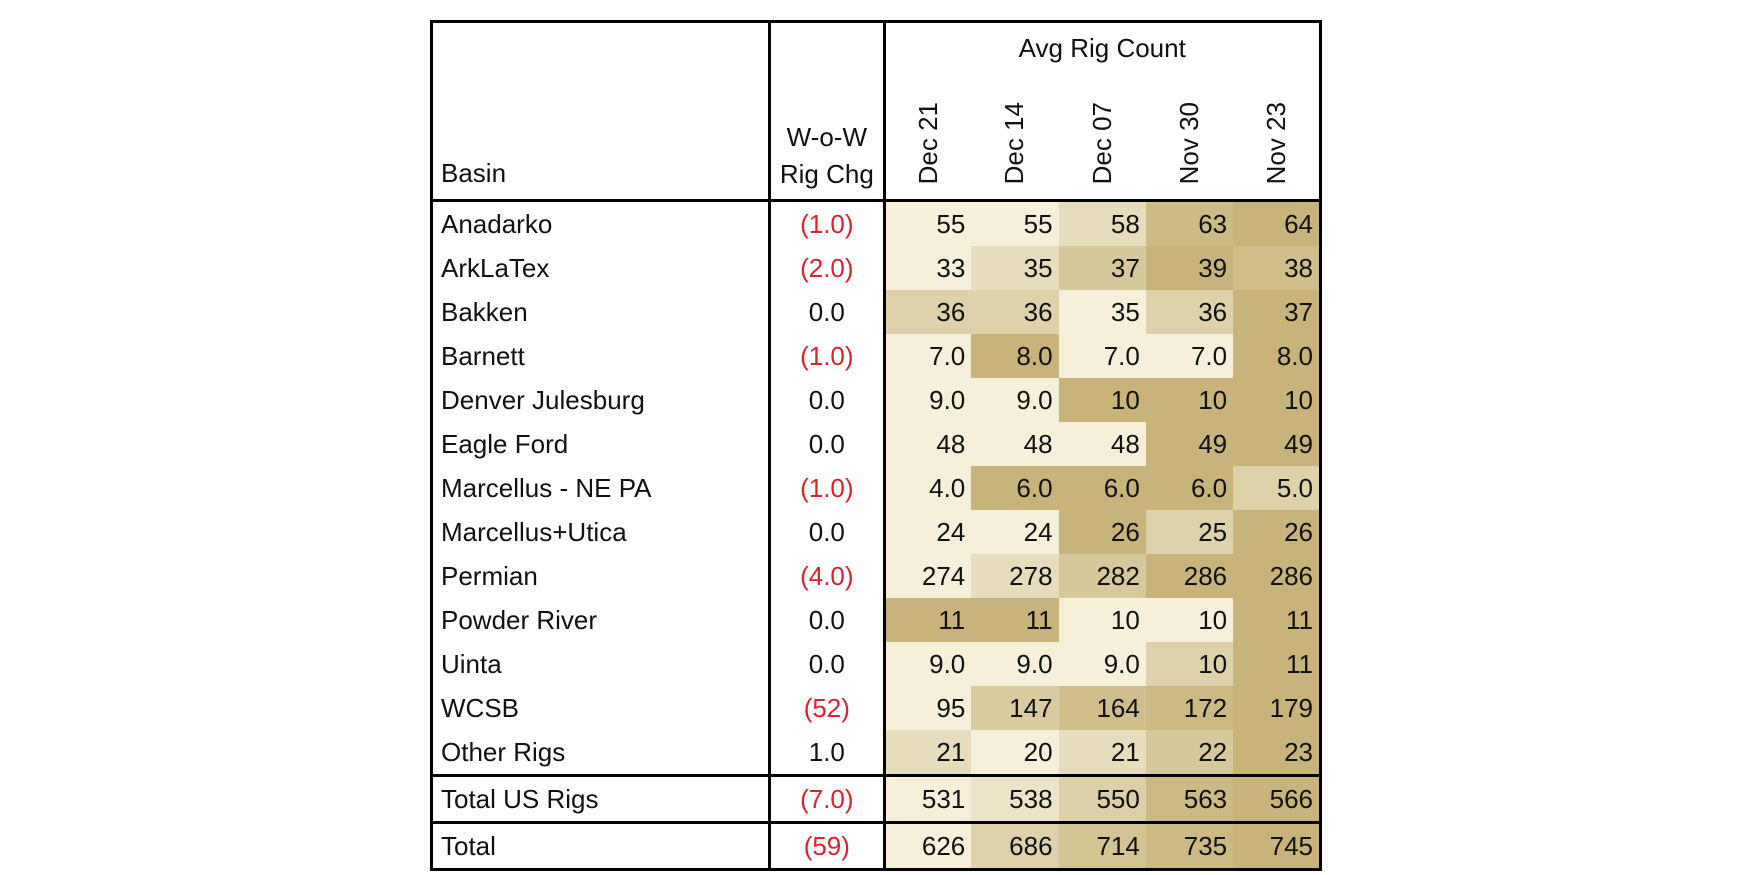 The image size is (1750, 875). I want to click on rig-count-cell: 626, so click(928, 845).